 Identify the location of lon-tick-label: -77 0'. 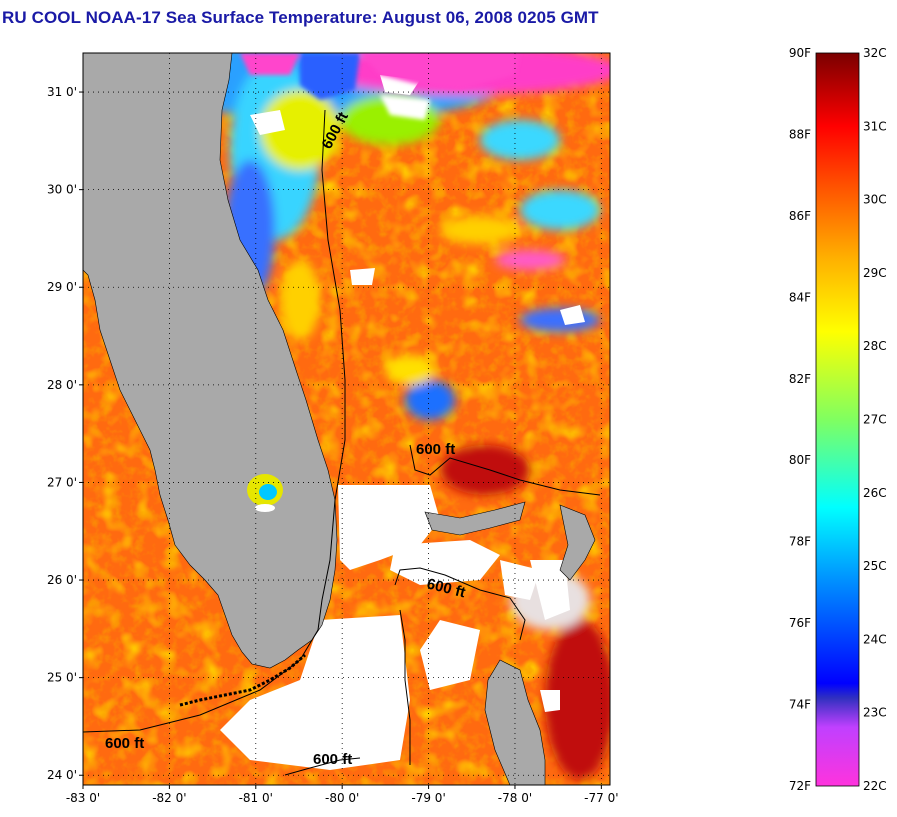
(601, 798).